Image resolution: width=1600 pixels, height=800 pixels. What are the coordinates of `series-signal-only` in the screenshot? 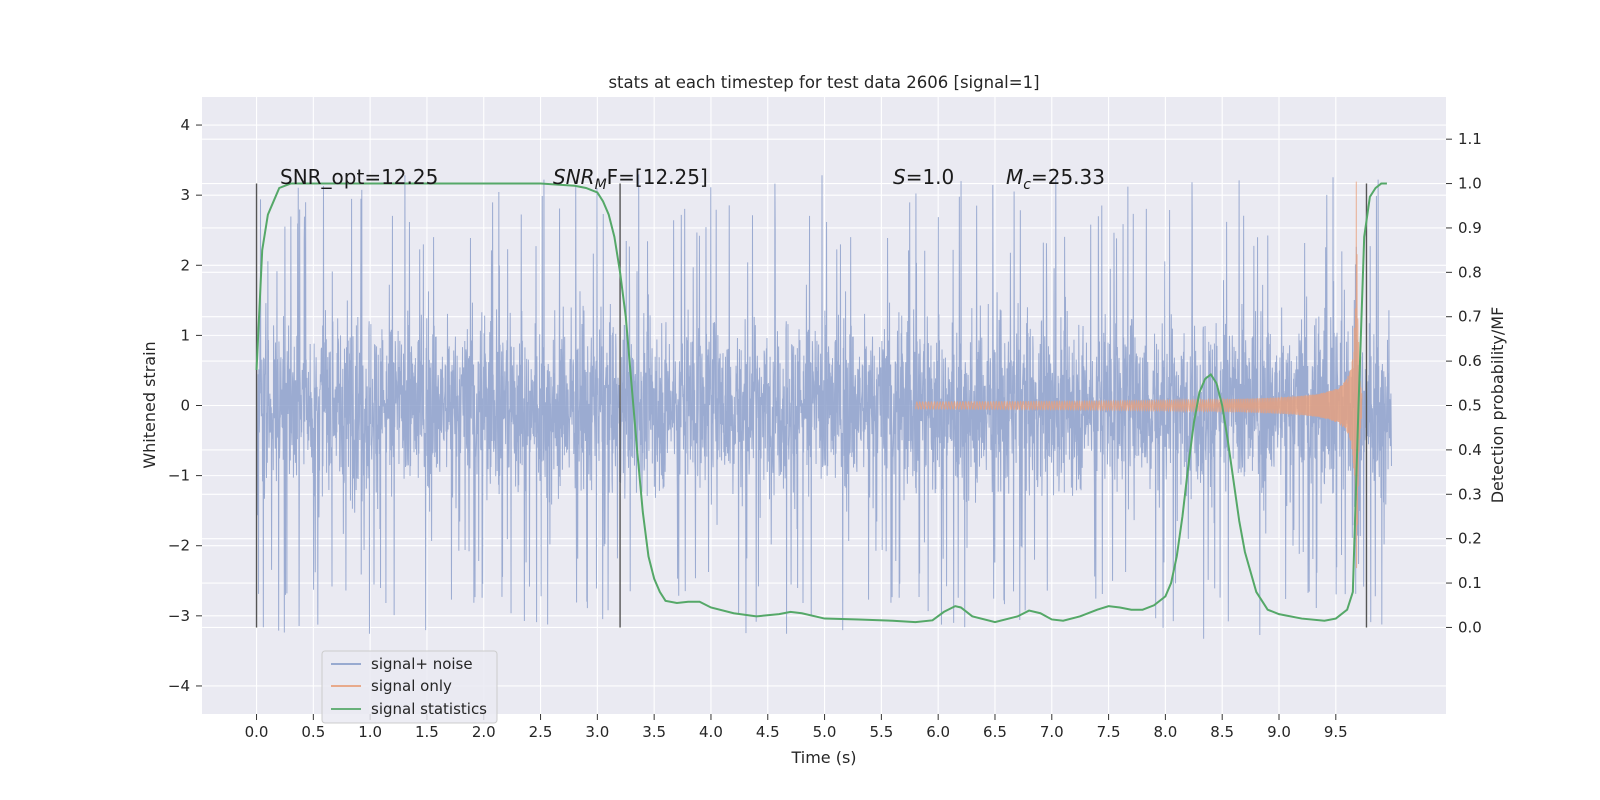 It's located at (1138, 375).